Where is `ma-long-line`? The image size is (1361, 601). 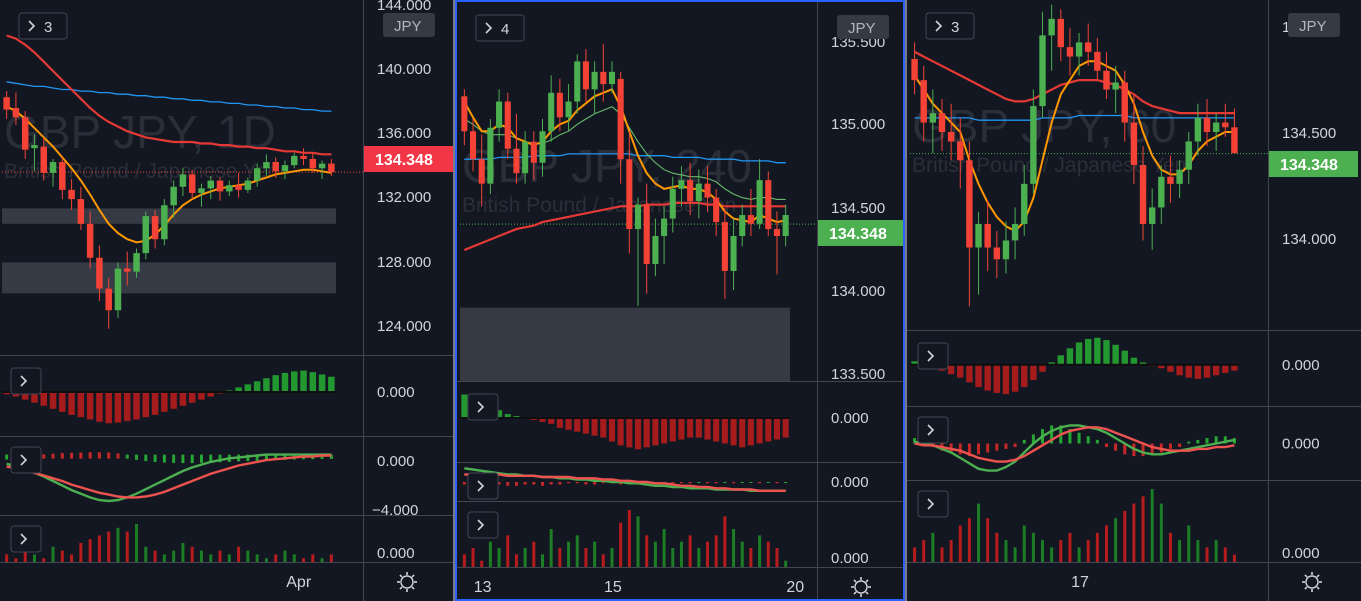
ma-long-line is located at coordinates (169, 96).